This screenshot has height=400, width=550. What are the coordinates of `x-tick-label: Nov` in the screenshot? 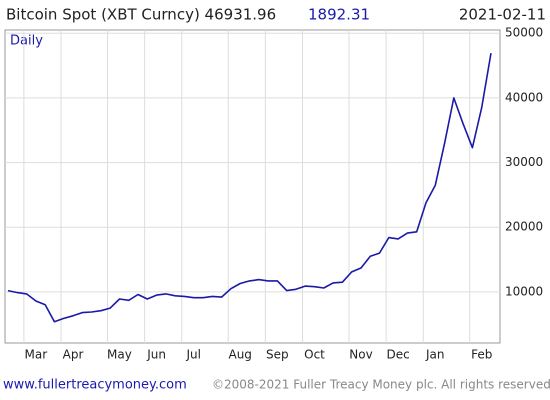 It's located at (360, 355).